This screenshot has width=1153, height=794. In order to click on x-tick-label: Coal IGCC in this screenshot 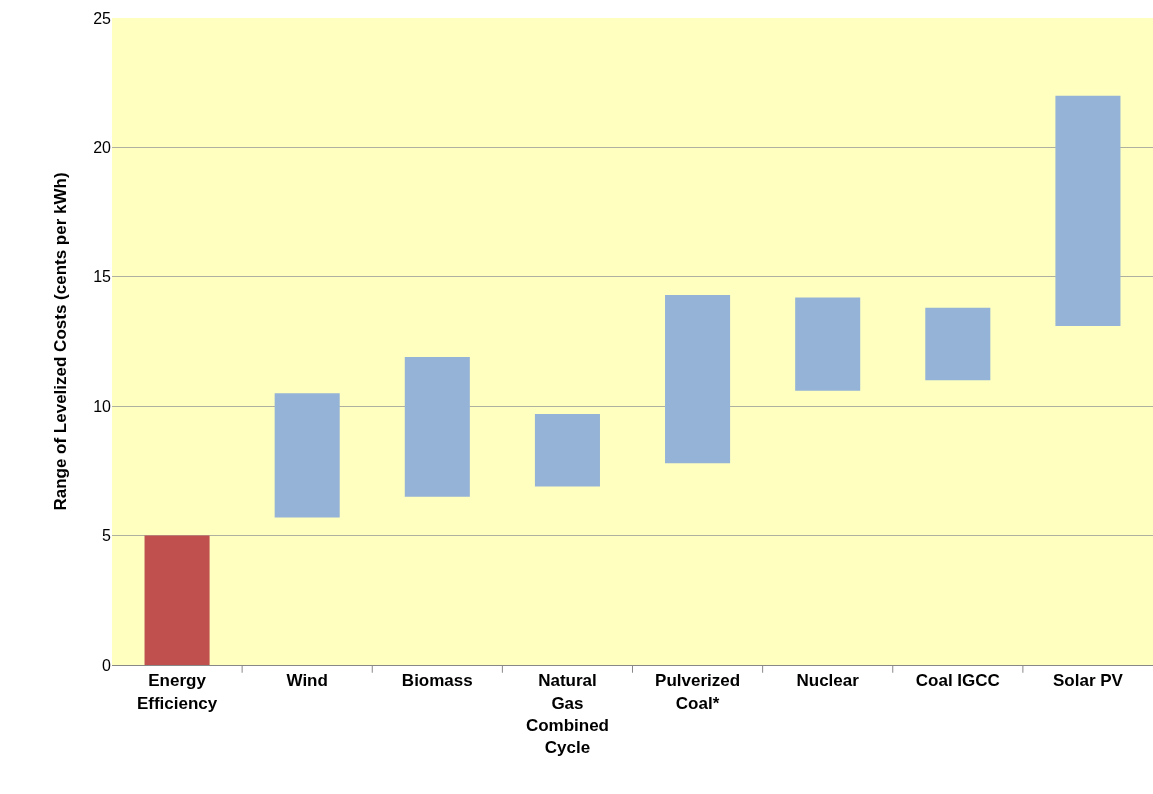, I will do `click(957, 681)`.